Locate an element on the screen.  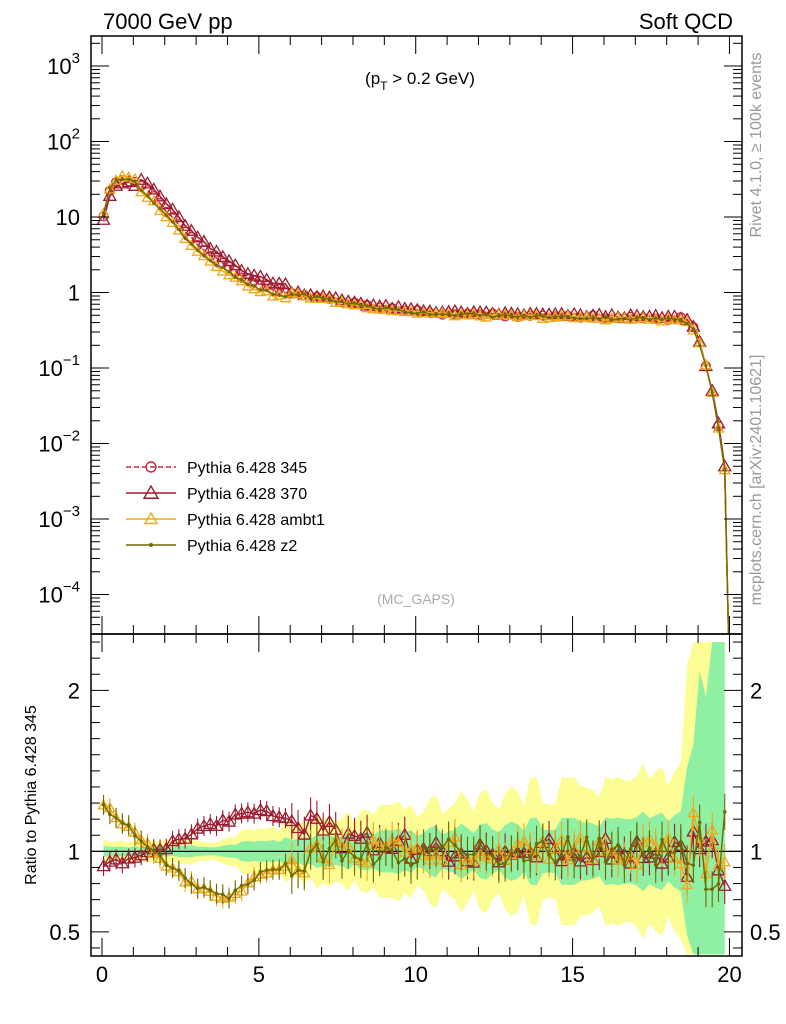
rivet-version-label: Rivet 4.1.0, ≥ 100k events is located at coordinates (756, 145).